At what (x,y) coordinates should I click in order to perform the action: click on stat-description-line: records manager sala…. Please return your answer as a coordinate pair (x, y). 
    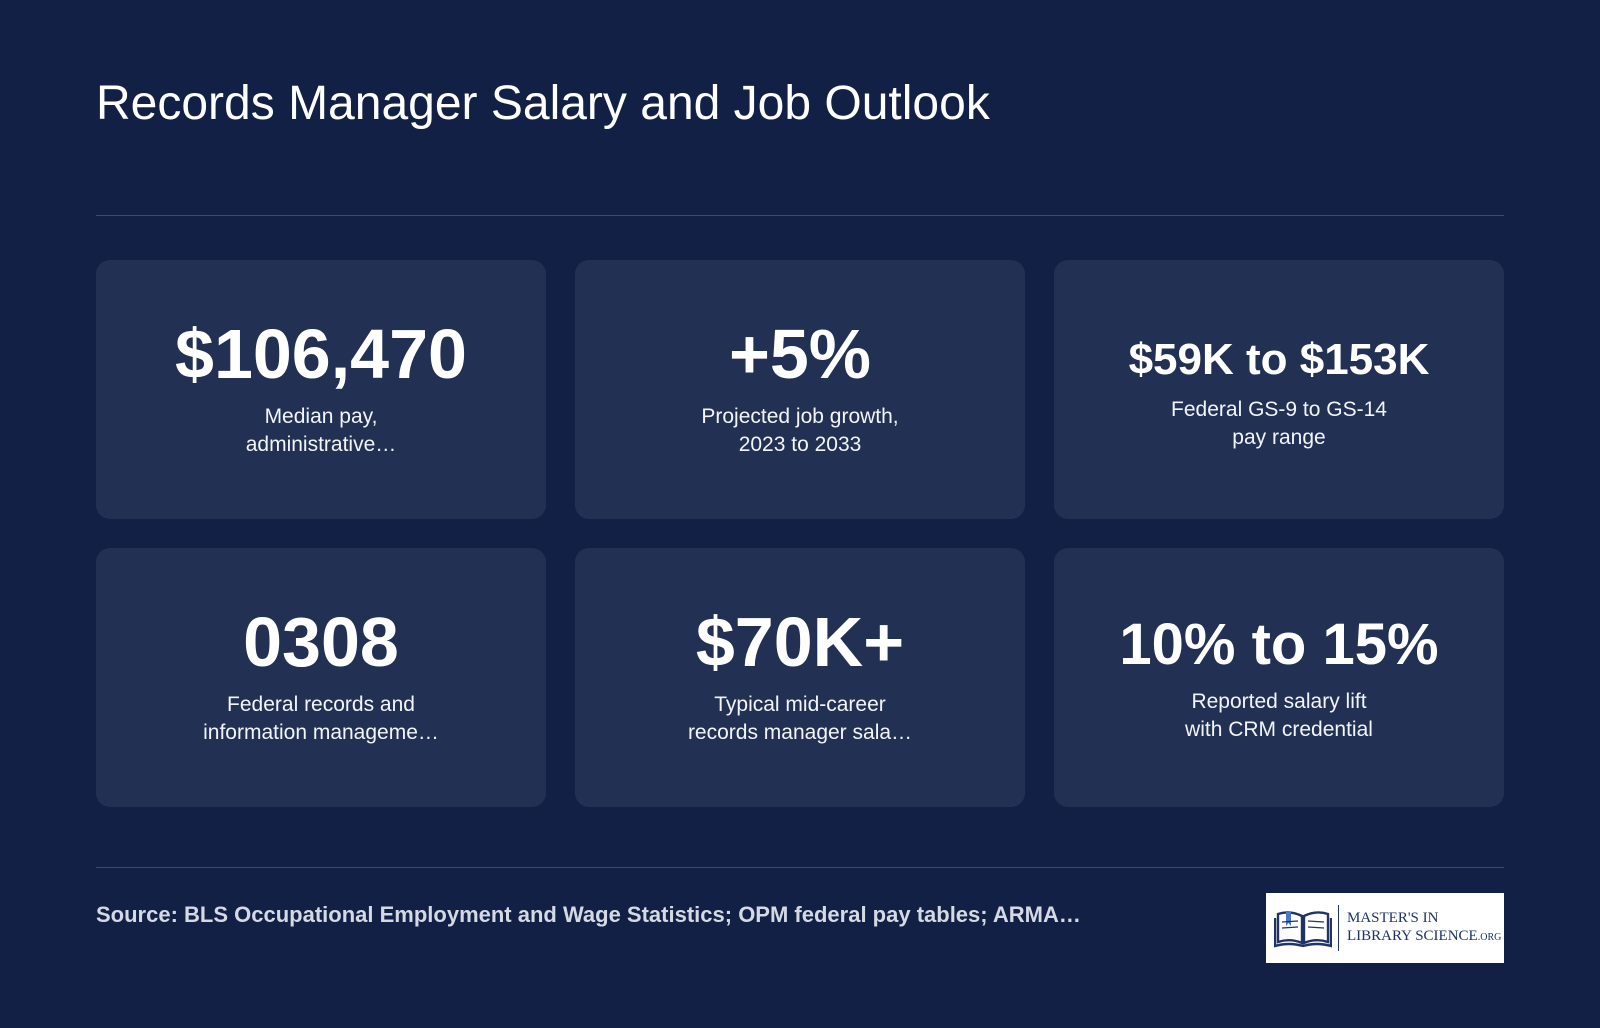
    Looking at the image, I should click on (800, 732).